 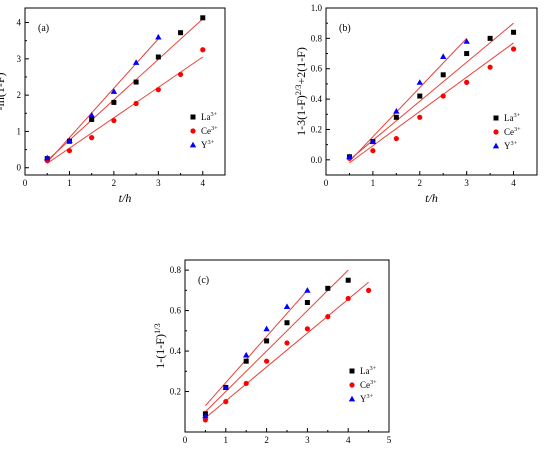 What do you see at coordinates (19, 23) in the screenshot?
I see `y-tick-label: 4` at bounding box center [19, 23].